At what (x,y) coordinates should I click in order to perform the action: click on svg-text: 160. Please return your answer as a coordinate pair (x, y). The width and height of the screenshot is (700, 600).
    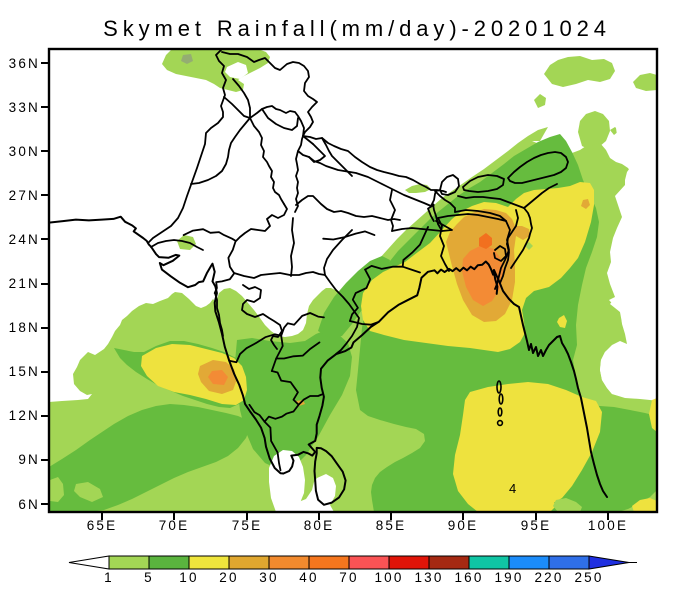
    Looking at the image, I should click on (468, 577).